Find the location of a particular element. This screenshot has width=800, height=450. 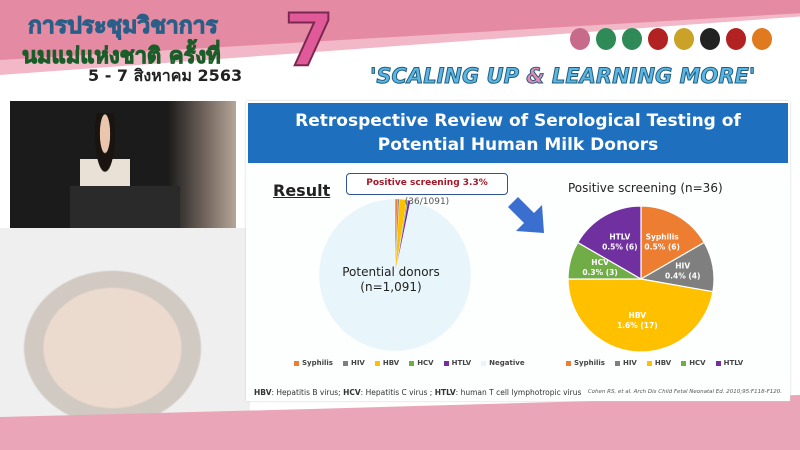

callout-bold: Positive screening 3.3% is located at coordinates (427, 183).